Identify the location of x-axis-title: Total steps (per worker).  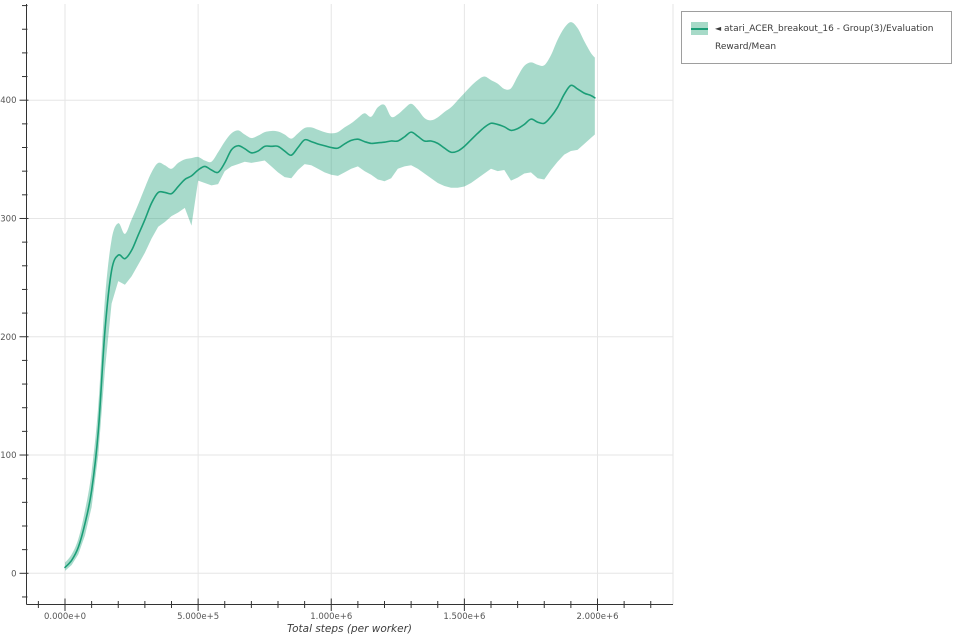
(349, 629).